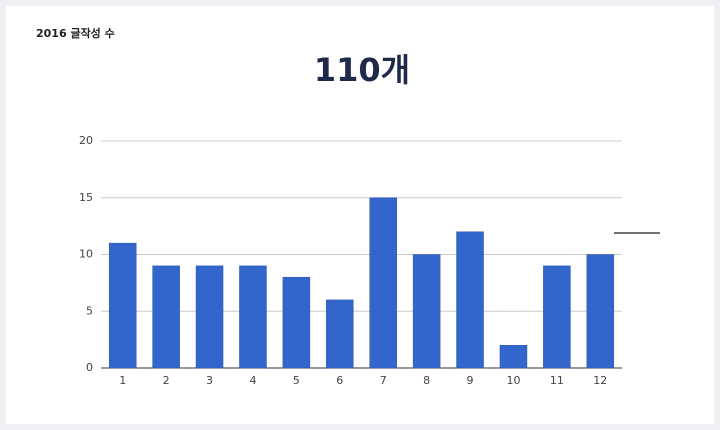 Image resolution: width=720 pixels, height=430 pixels. I want to click on x-tick-label: 5, so click(296, 380).